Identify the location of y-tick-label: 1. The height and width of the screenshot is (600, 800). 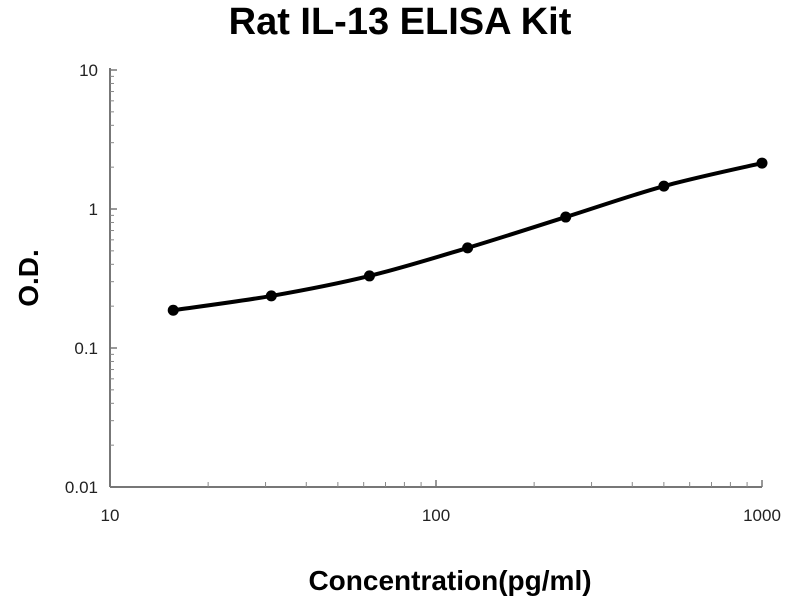
(93, 209).